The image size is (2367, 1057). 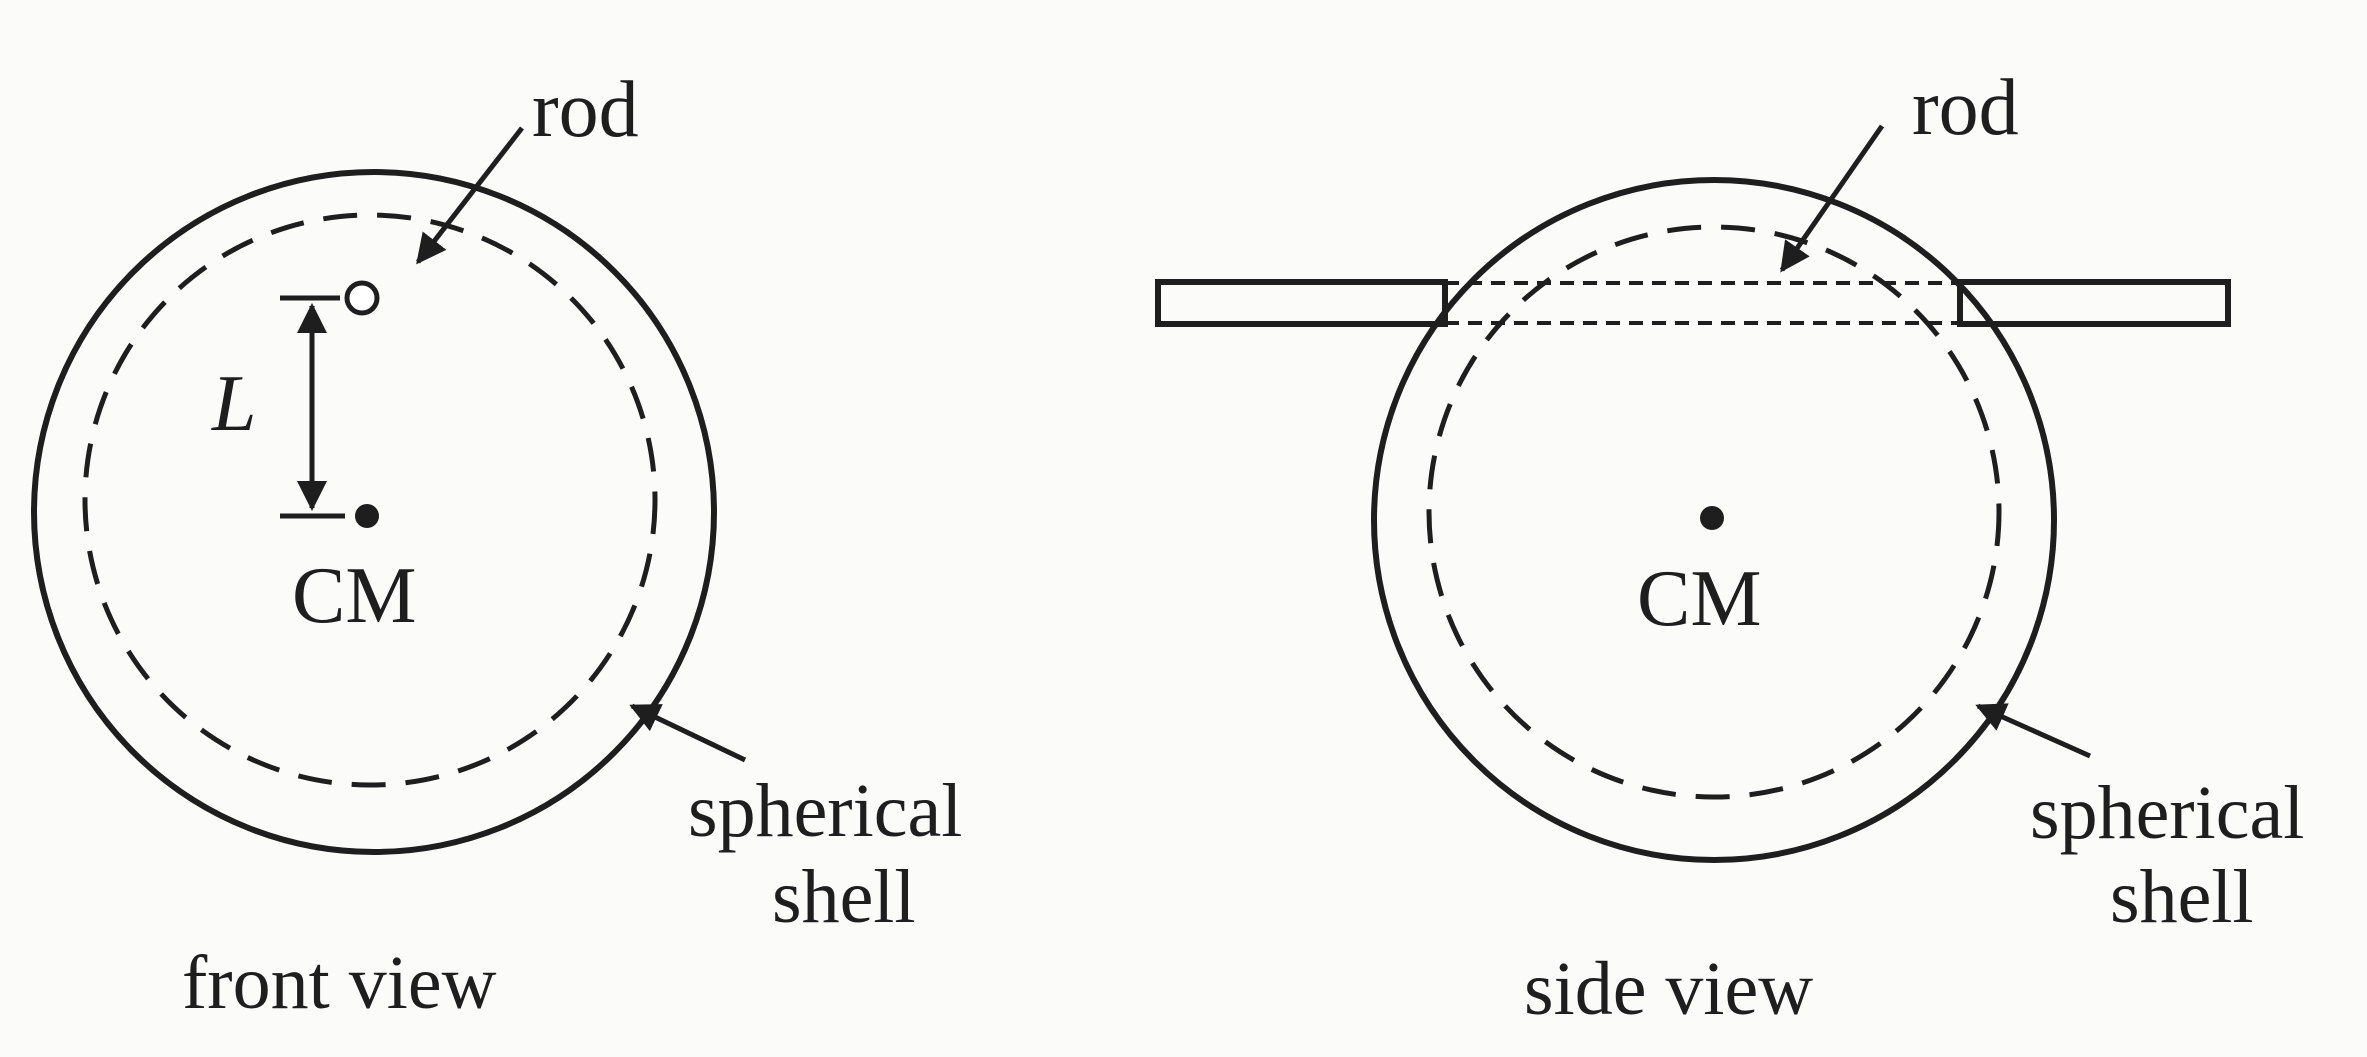 I want to click on side-view-caption: side view, so click(x=1668, y=989).